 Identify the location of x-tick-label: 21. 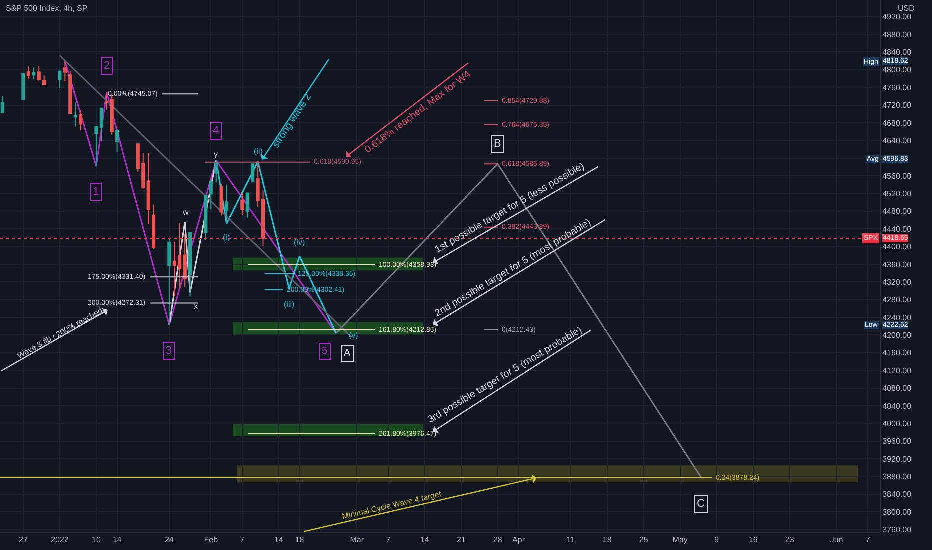
(461, 540).